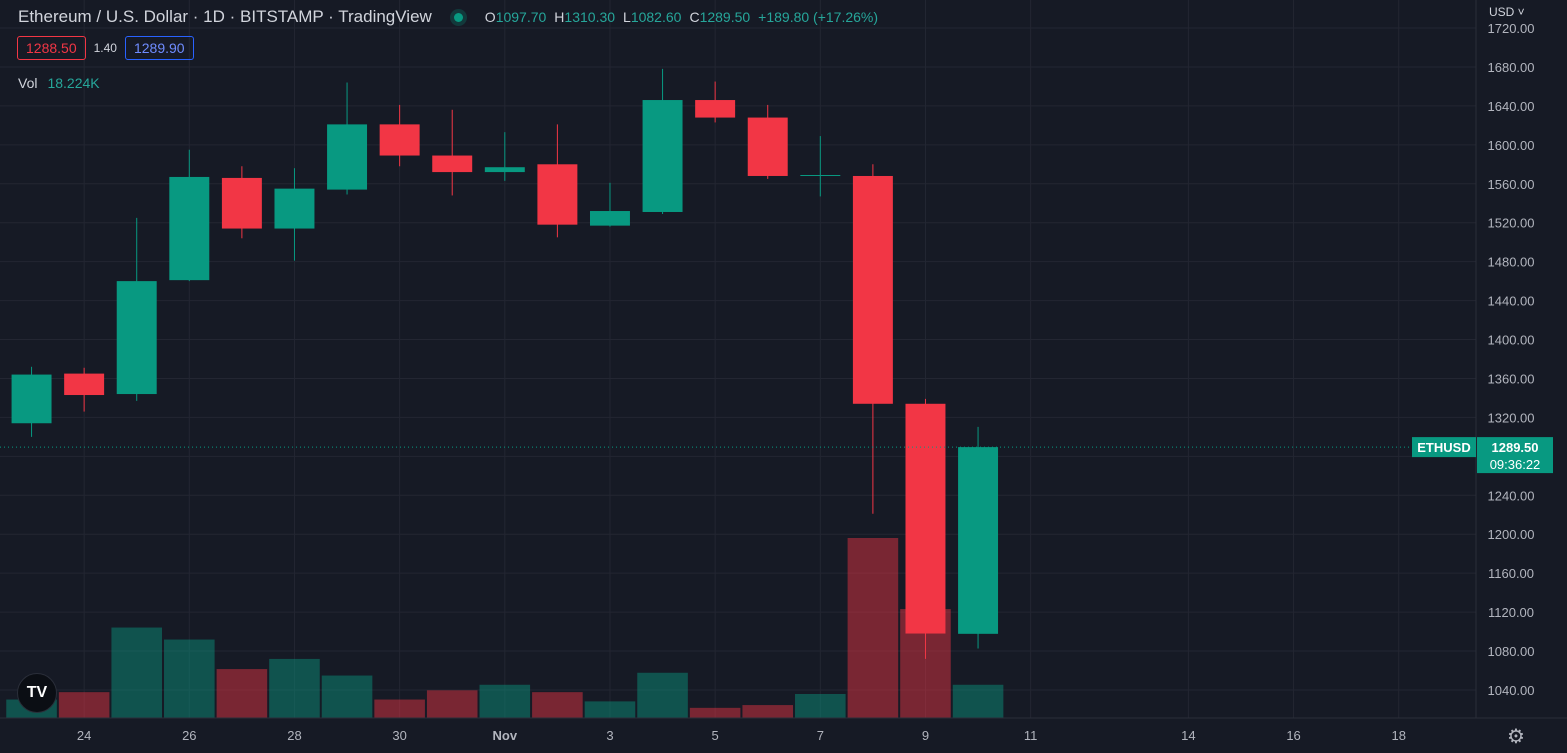 Image resolution: width=1567 pixels, height=753 pixels. Describe the element at coordinates (1511, 417) in the screenshot. I see `y-tick-label: 1320.00` at that location.